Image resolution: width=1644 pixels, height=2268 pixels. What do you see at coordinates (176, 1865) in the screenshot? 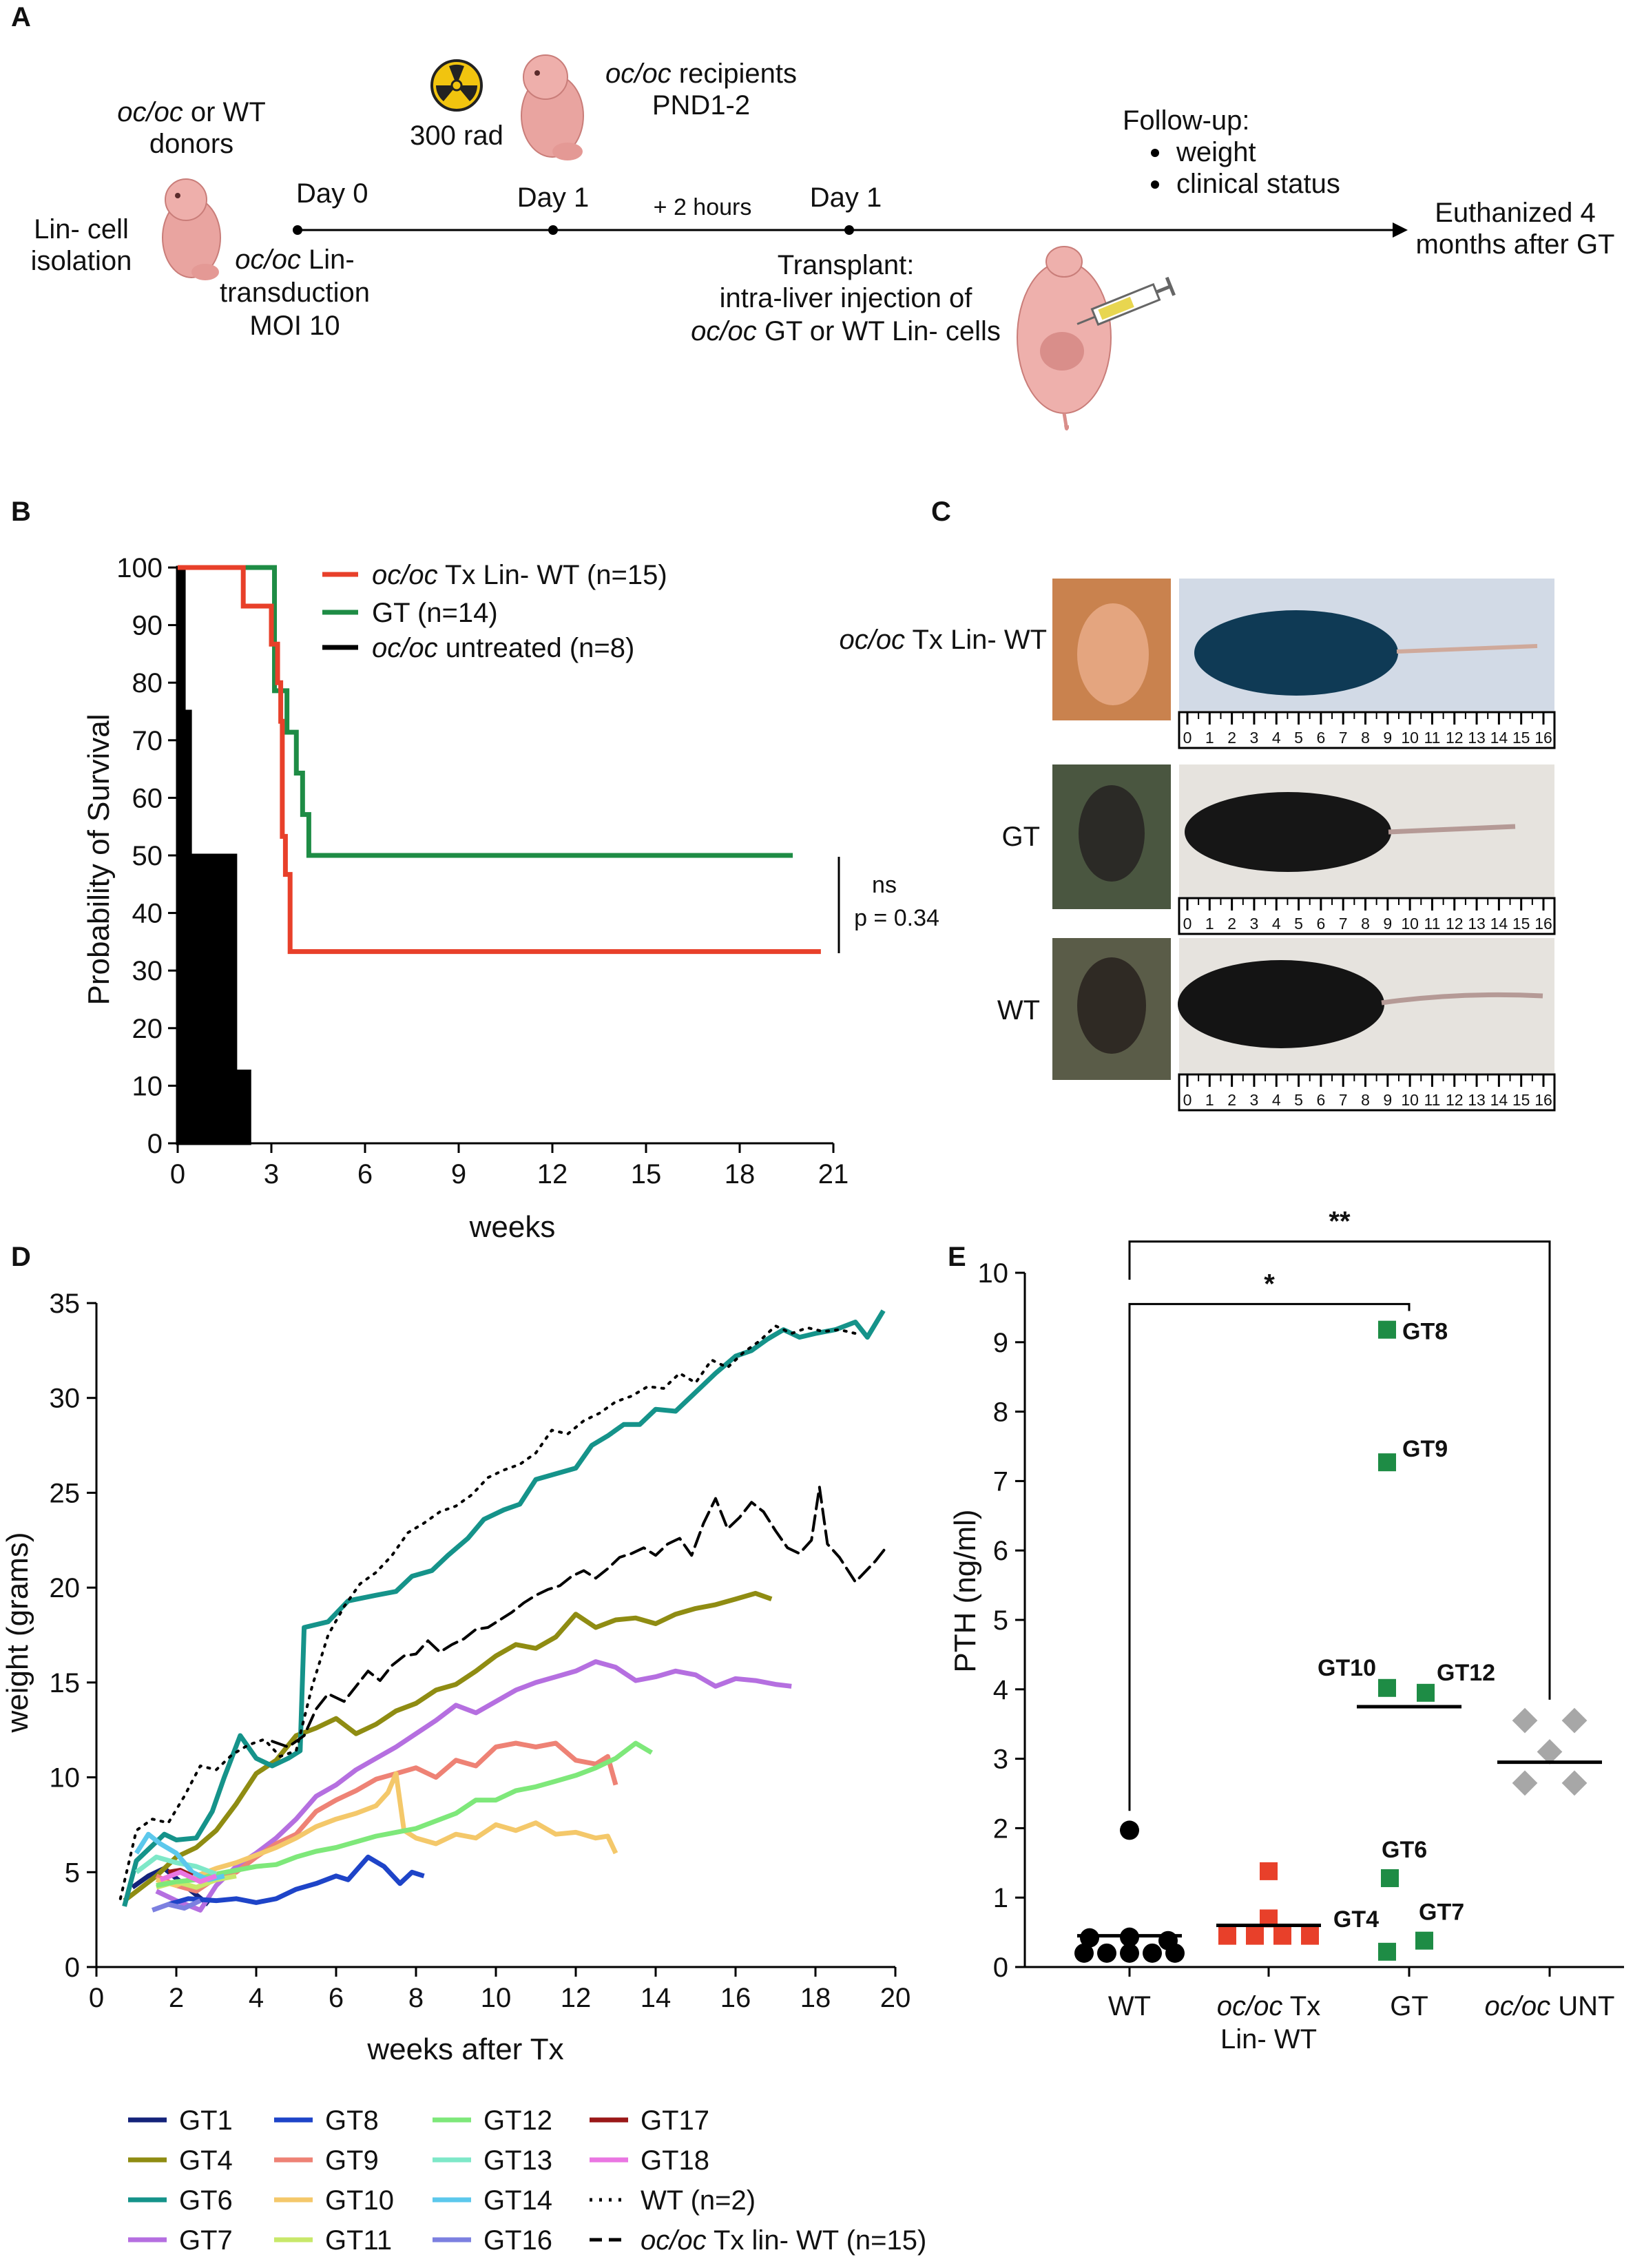
I see `weight-line-gt13` at bounding box center [176, 1865].